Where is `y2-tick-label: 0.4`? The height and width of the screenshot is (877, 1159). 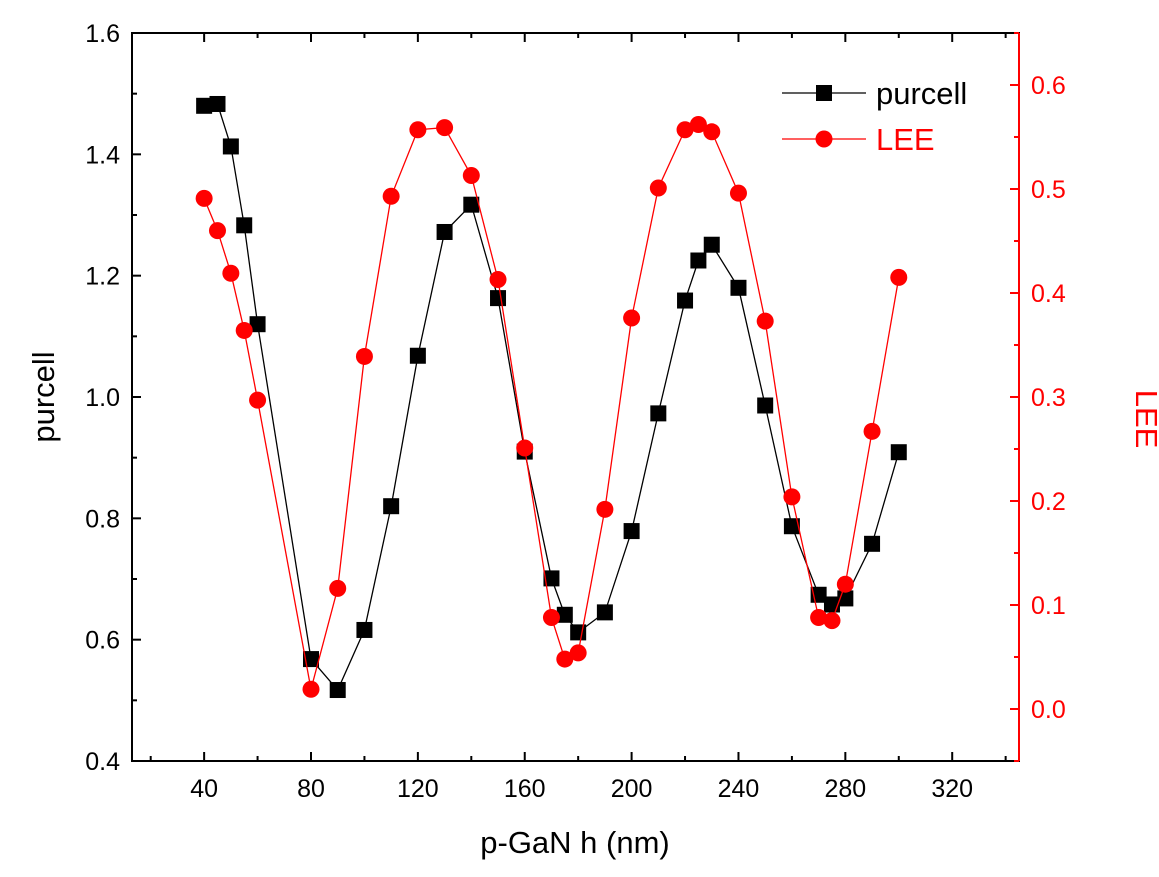 y2-tick-label: 0.4 is located at coordinates (1048, 294).